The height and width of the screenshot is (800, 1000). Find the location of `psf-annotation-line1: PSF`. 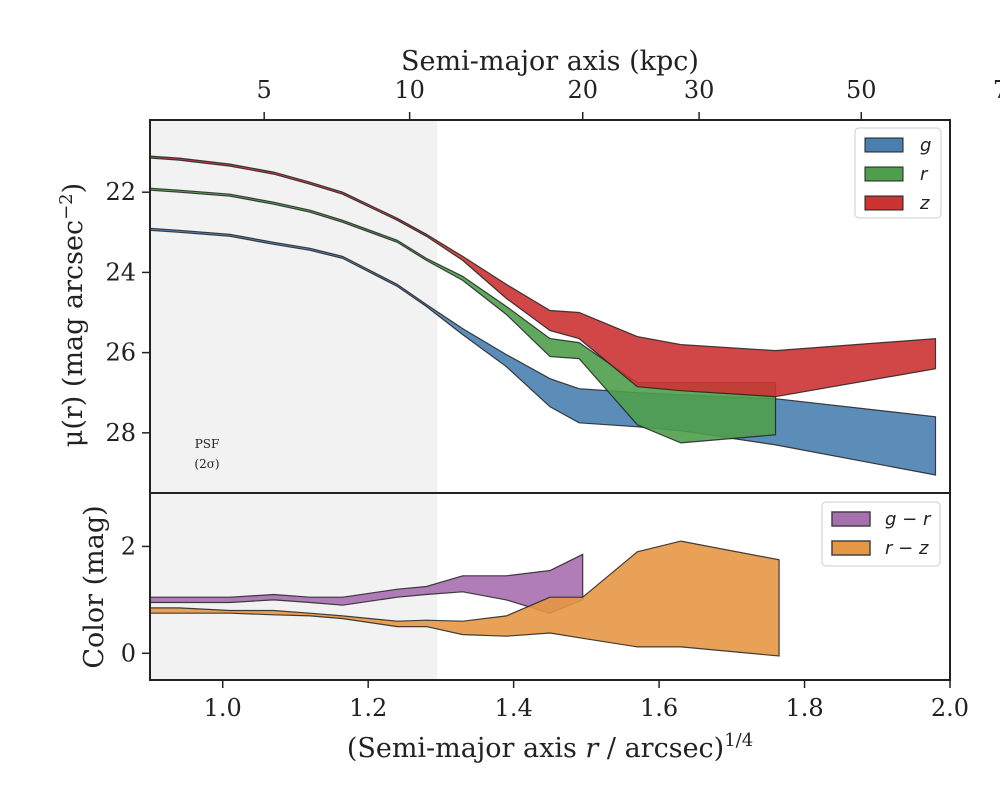

psf-annotation-line1: PSF is located at coordinates (207, 444).